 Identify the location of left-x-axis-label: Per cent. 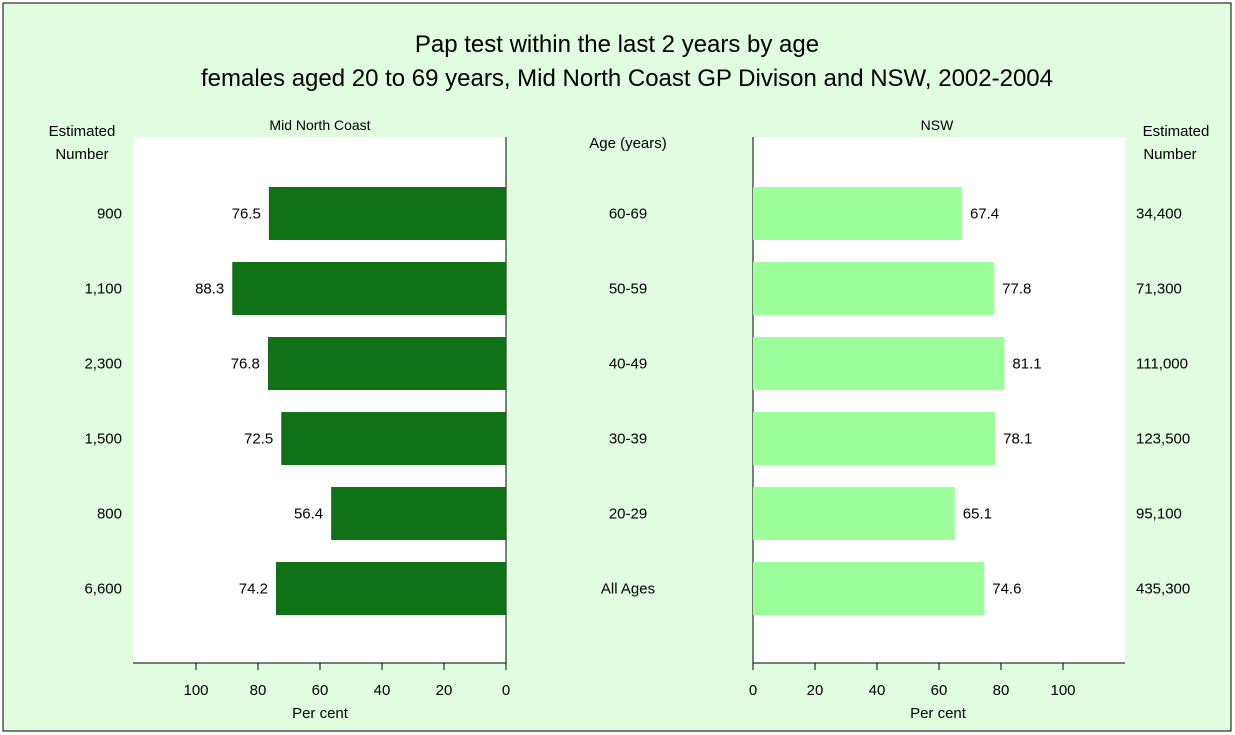
(320, 713).